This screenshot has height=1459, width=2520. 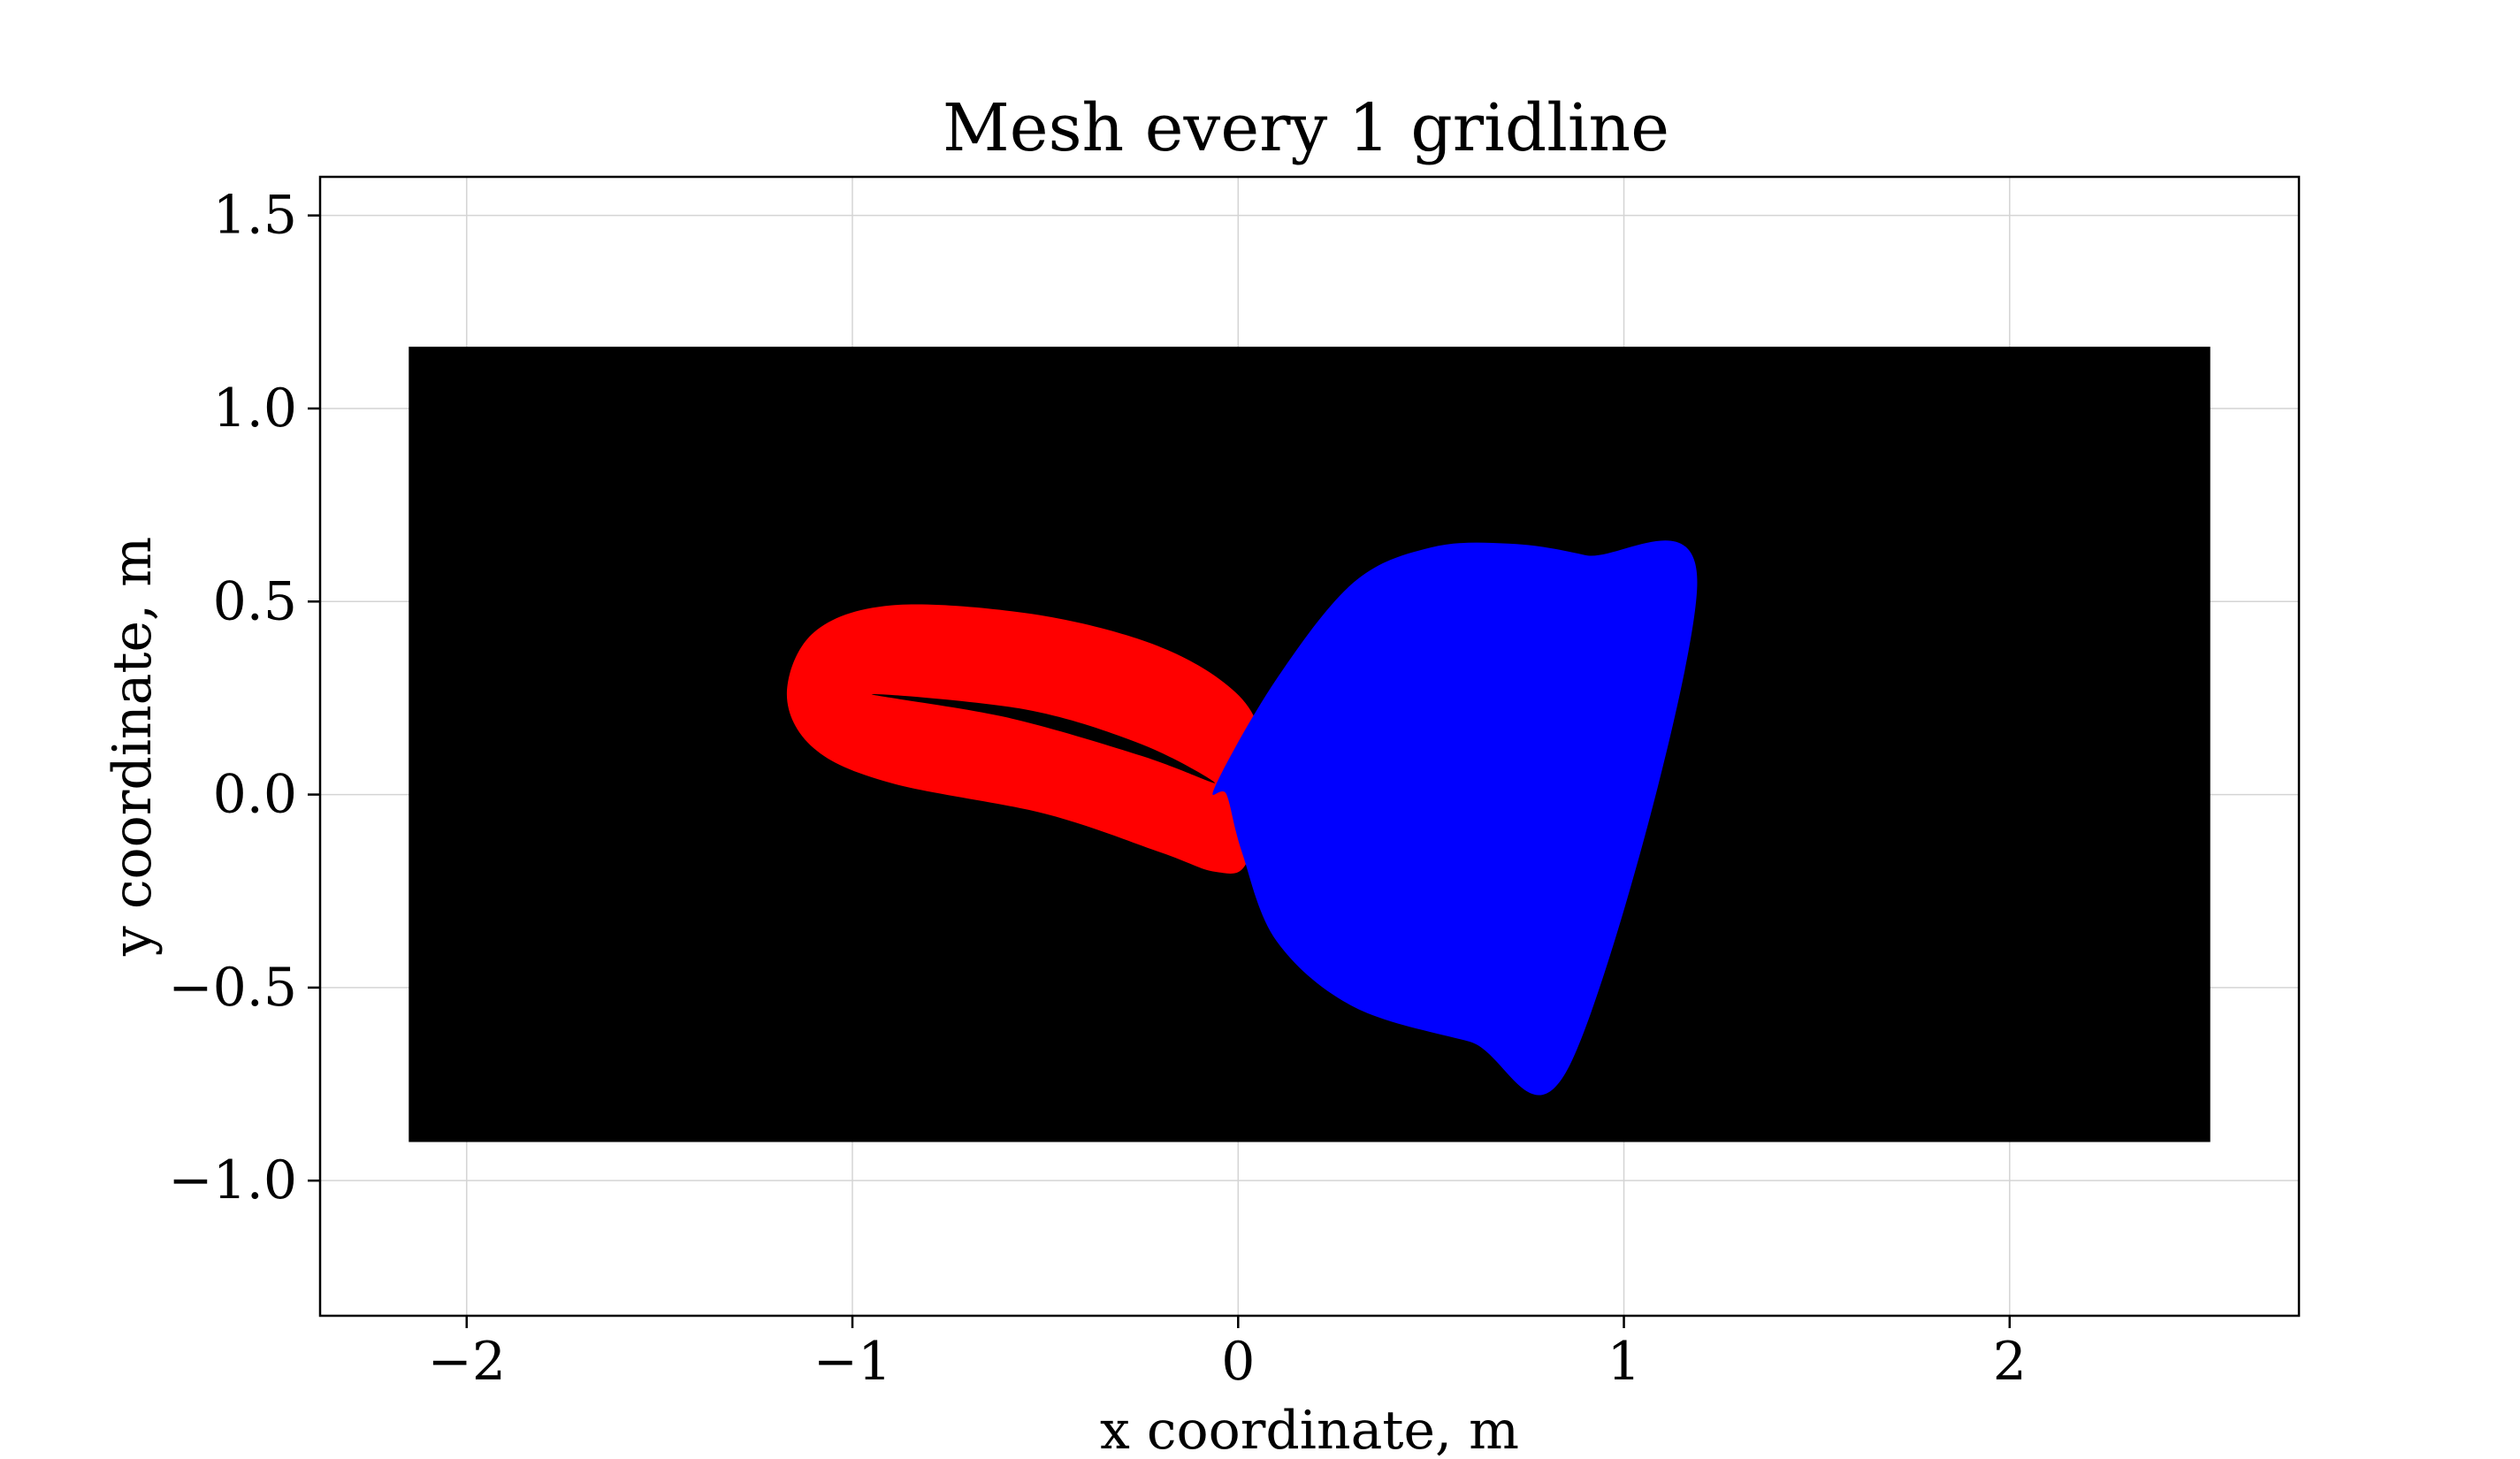 I want to click on x-tick-label: 0, so click(x=1238, y=1362).